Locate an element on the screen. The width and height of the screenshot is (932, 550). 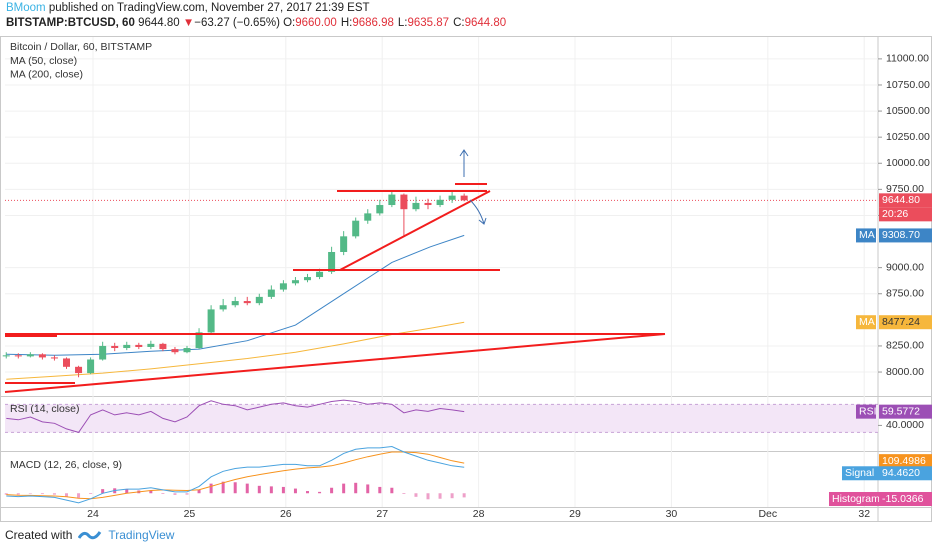
legend-entry: MA (50, close) is located at coordinates (43, 61).